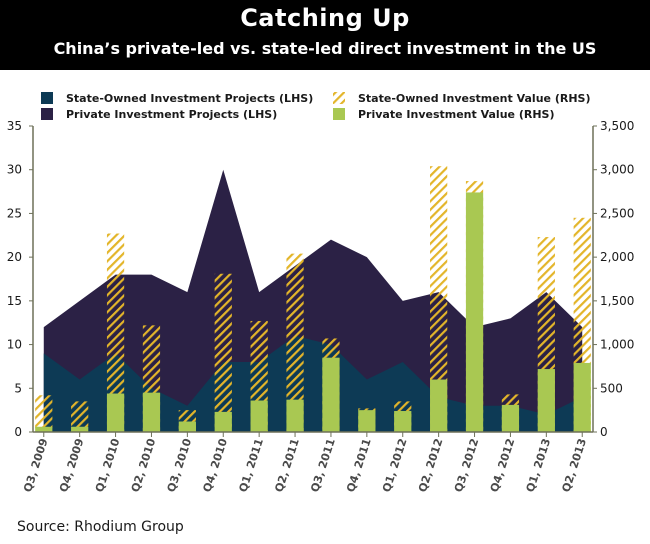 Image resolution: width=650 pixels, height=544 pixels. What do you see at coordinates (339, 98) in the screenshot?
I see `legend-swatch-state-value` at bounding box center [339, 98].